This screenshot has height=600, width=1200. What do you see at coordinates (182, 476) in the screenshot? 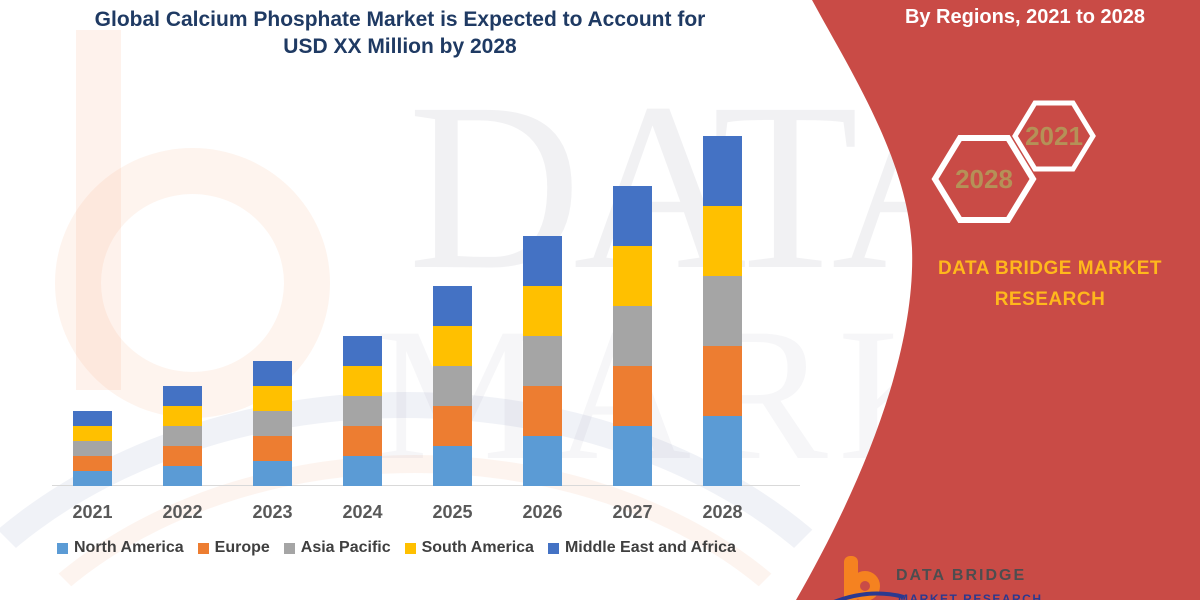
I see `bar-segment-2022-north-america` at bounding box center [182, 476].